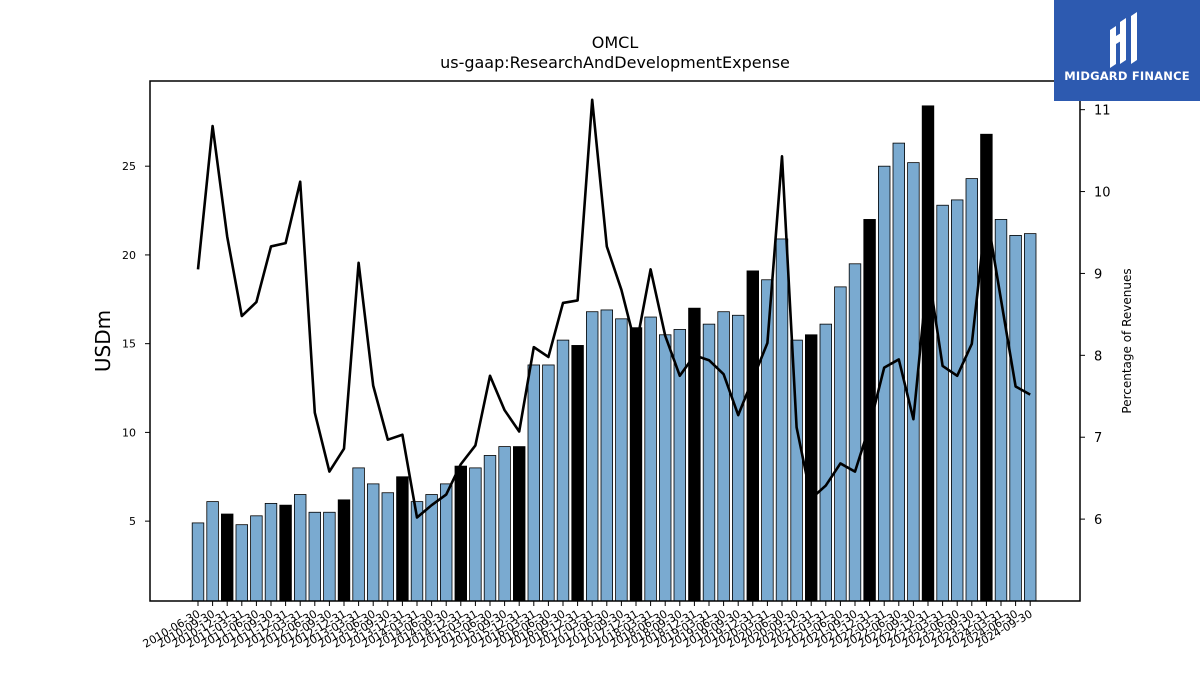  Describe the element at coordinates (132, 521) in the screenshot. I see `y-tick-label-5: 5` at that location.